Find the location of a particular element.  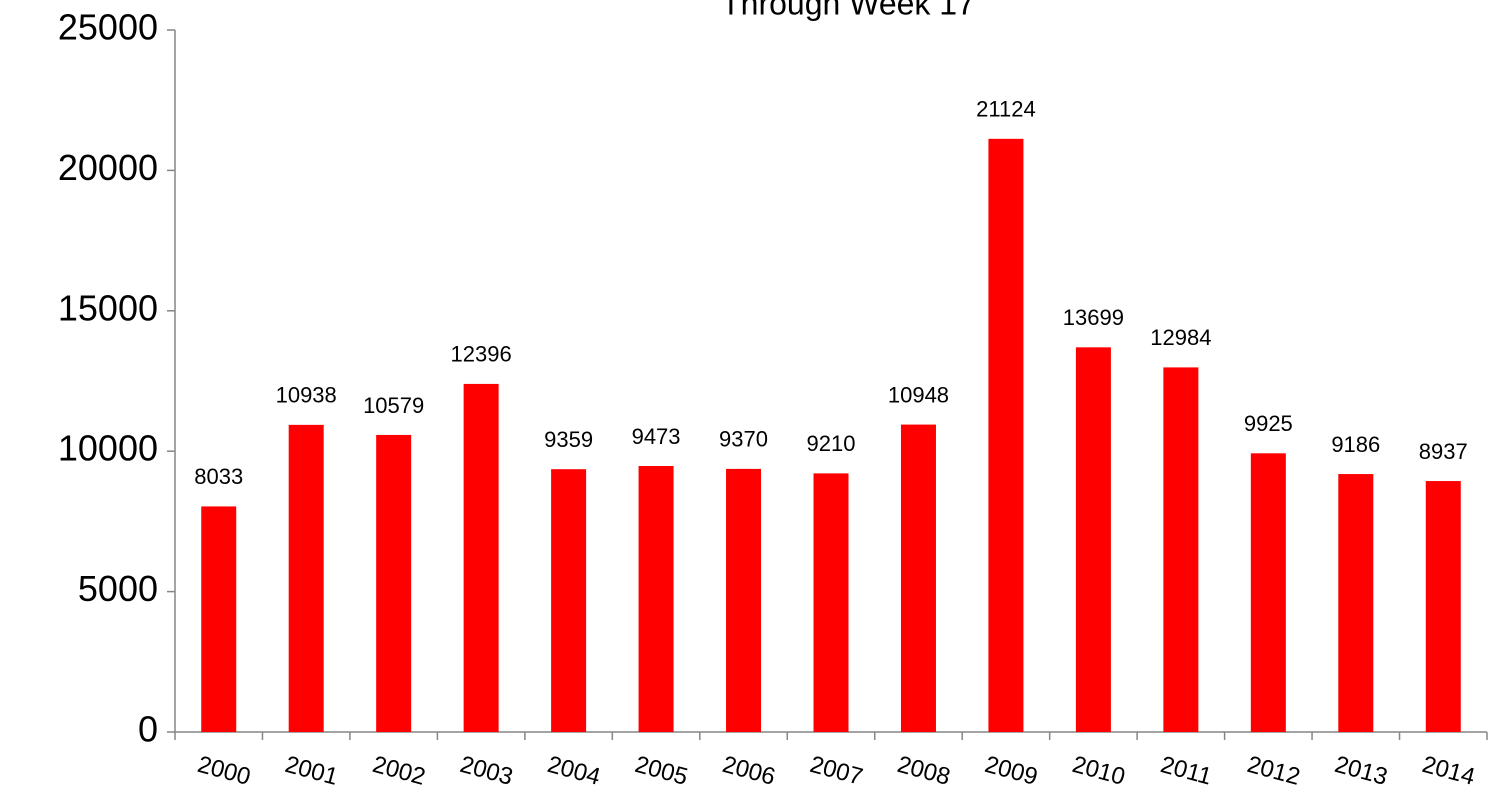

data-label: 10579 is located at coordinates (393, 405).